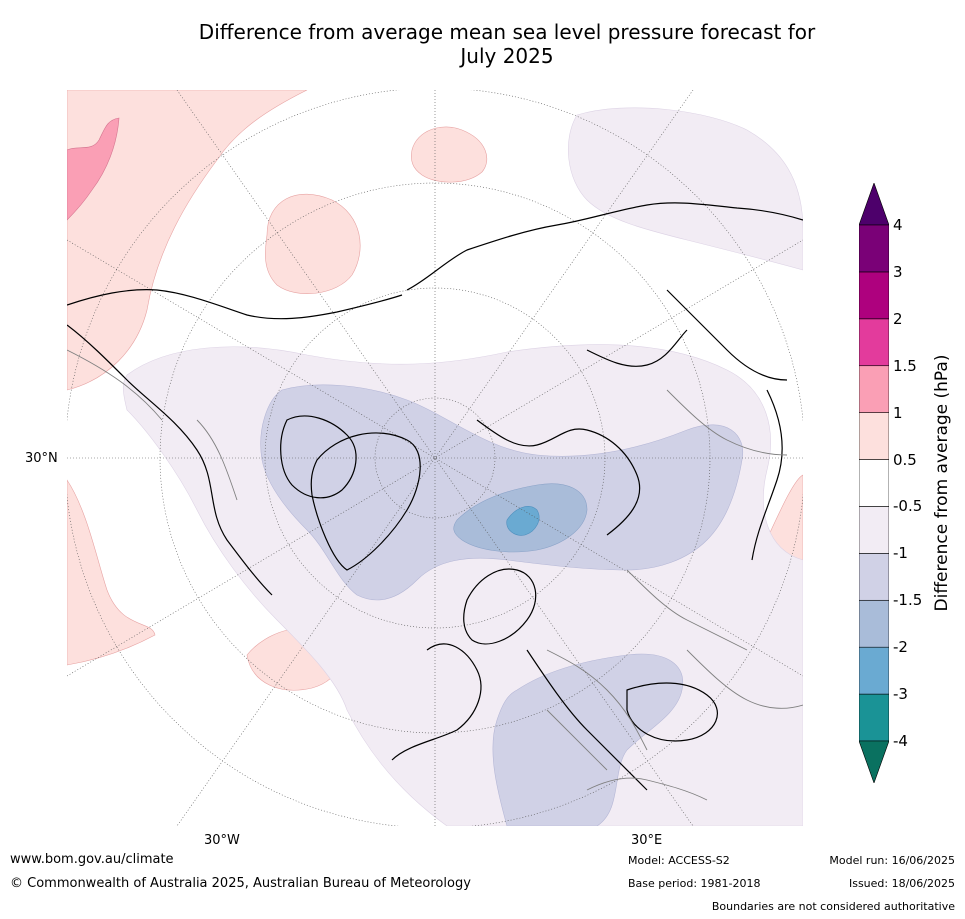 Image resolution: width=965 pixels, height=919 pixels. Describe the element at coordinates (900, 647) in the screenshot. I see `colorbar-tick-label: -2` at that location.